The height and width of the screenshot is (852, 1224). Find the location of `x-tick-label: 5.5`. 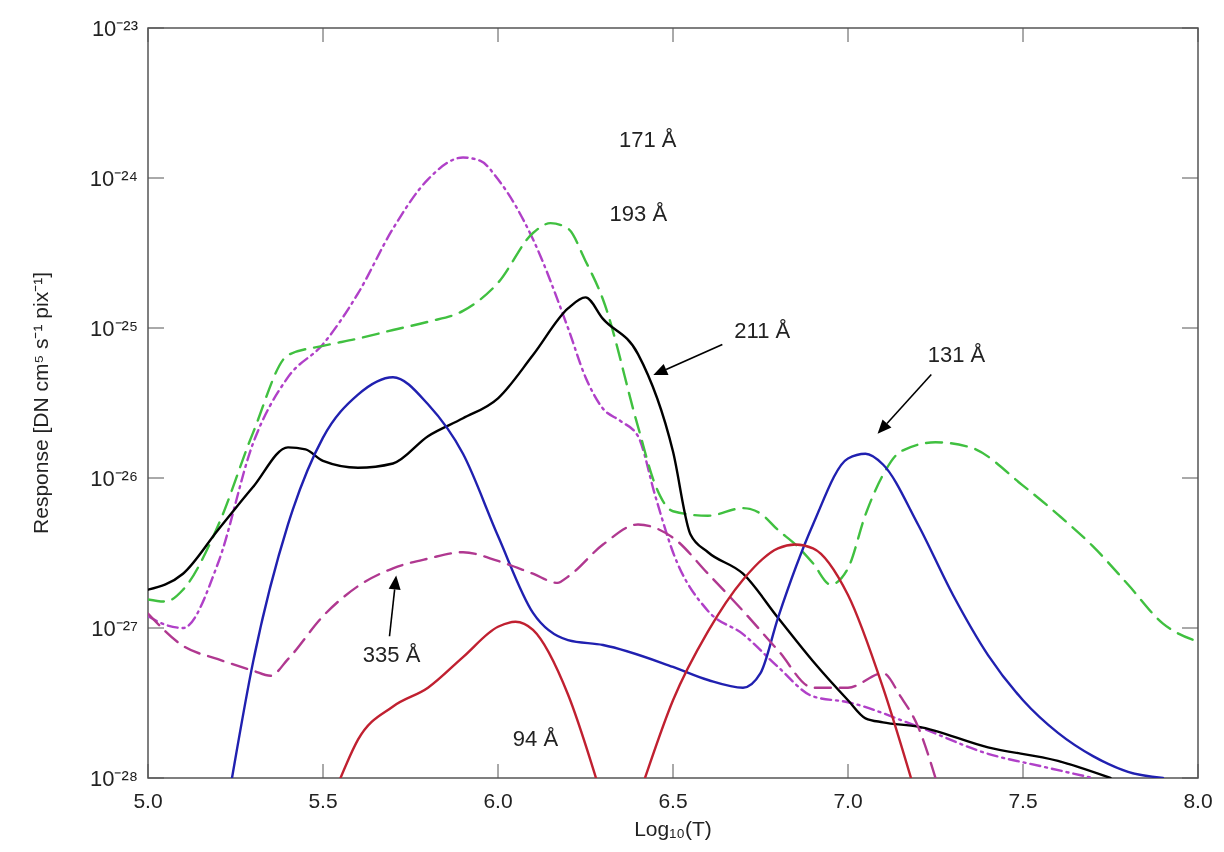

x-tick-label: 5.5 is located at coordinates (323, 800).